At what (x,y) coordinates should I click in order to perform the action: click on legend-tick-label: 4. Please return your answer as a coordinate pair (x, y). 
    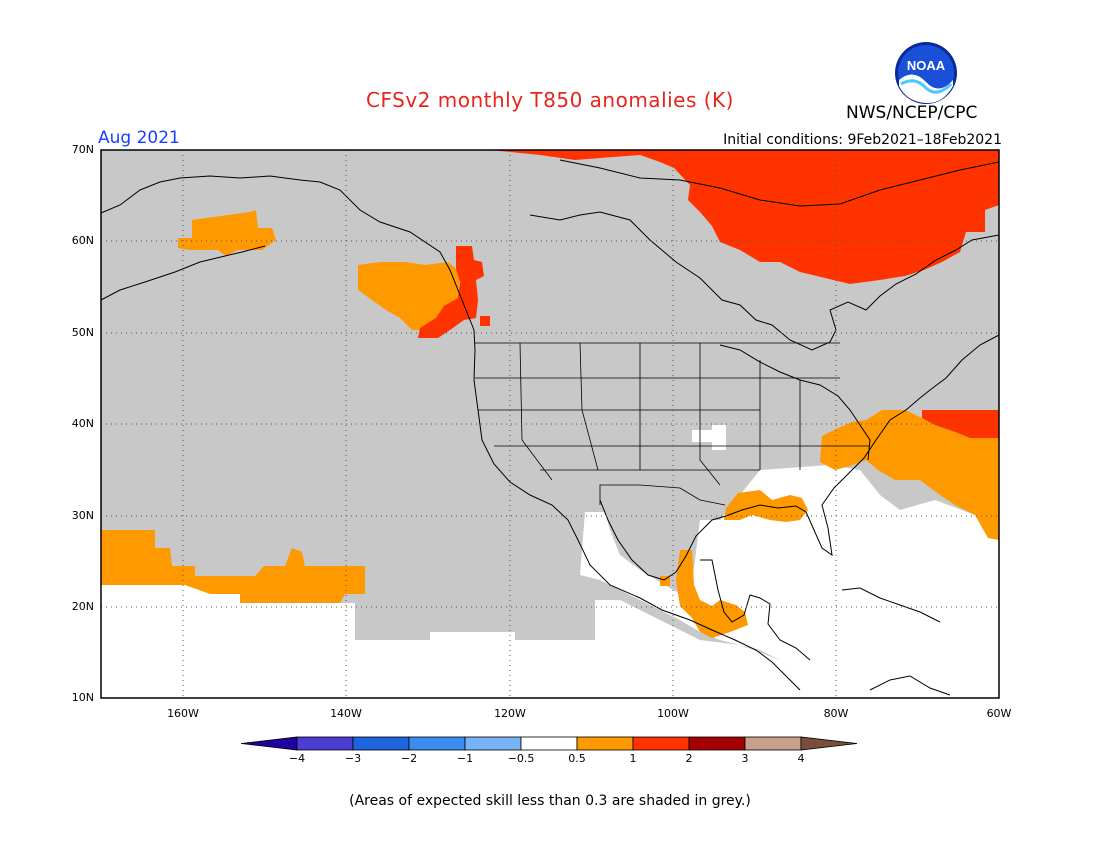
    Looking at the image, I should click on (801, 758).